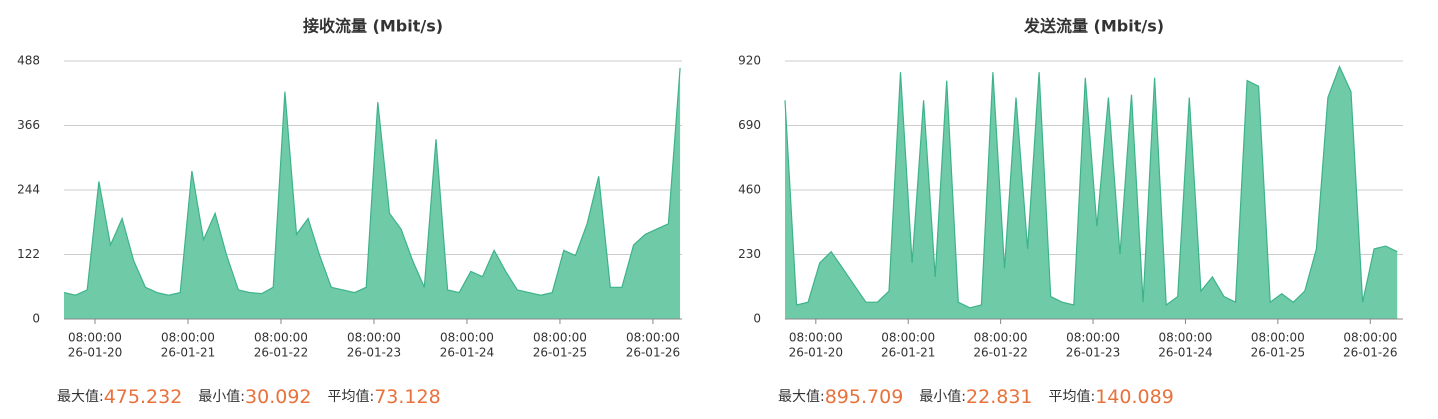 Image resolution: width=1438 pixels, height=419 pixels. I want to click on stat-value: 475.232, so click(143, 397).